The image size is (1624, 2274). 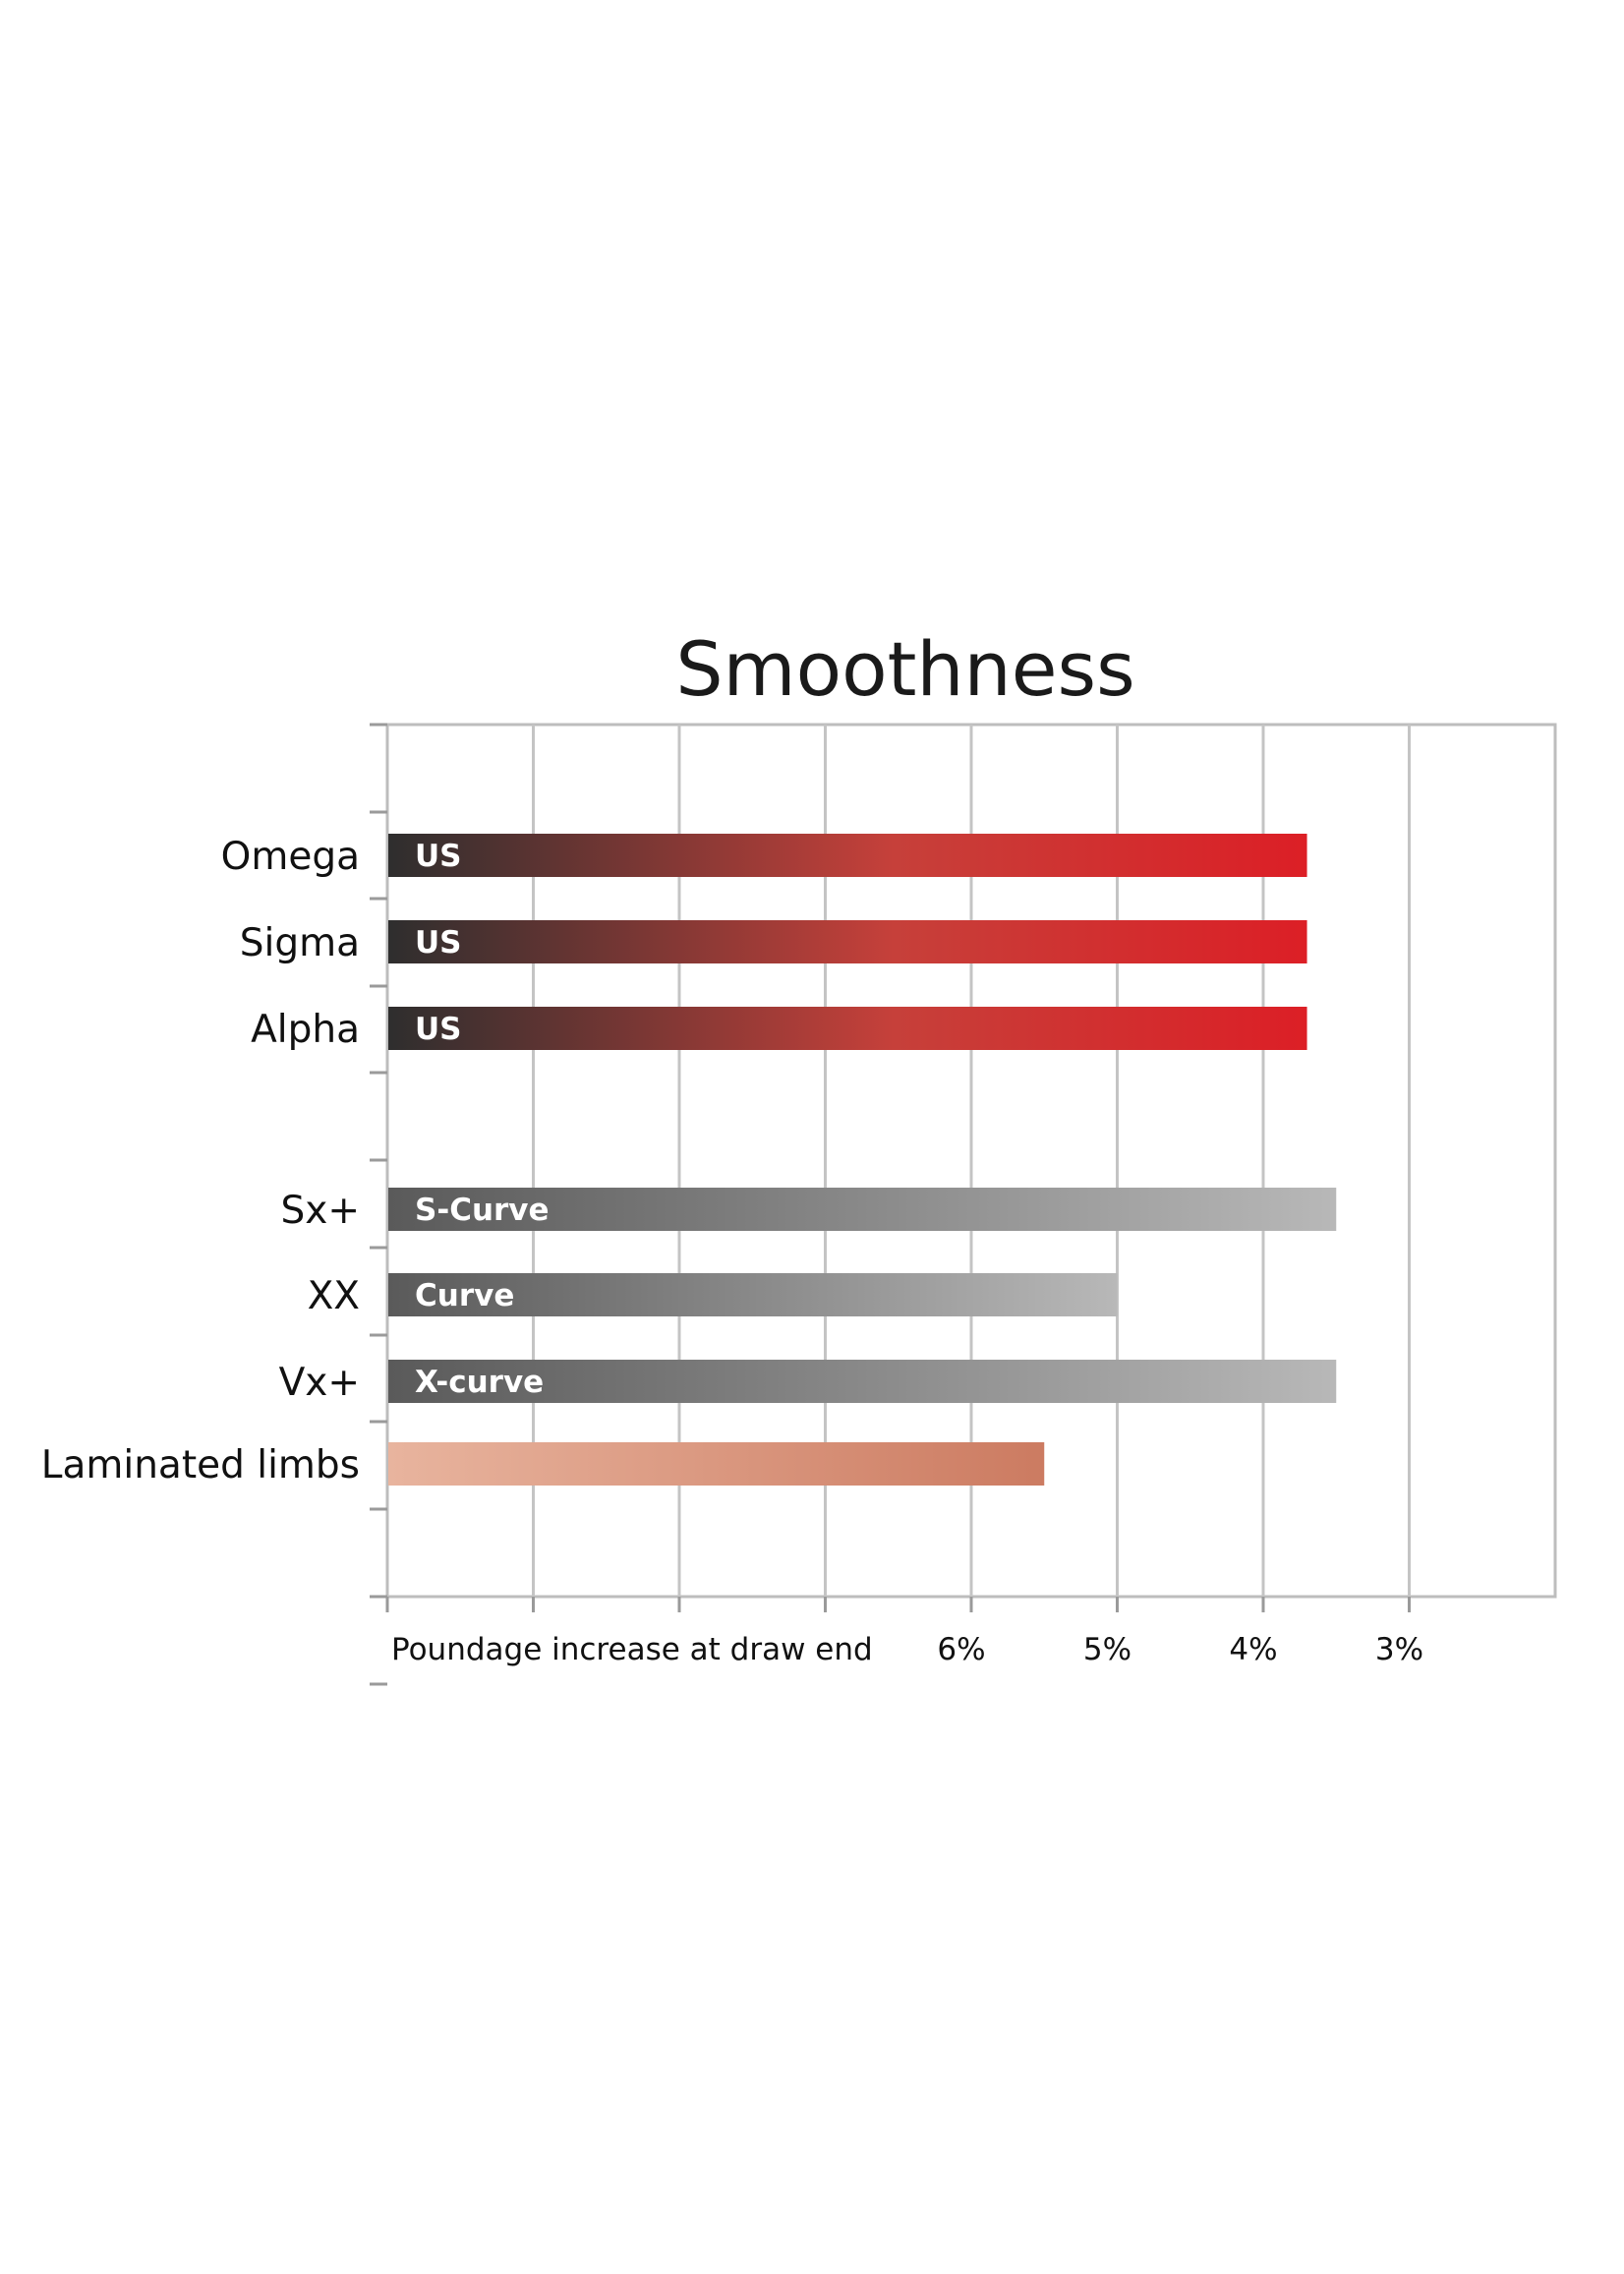 What do you see at coordinates (1399, 1649) in the screenshot?
I see `x-tick-label: 3%` at bounding box center [1399, 1649].